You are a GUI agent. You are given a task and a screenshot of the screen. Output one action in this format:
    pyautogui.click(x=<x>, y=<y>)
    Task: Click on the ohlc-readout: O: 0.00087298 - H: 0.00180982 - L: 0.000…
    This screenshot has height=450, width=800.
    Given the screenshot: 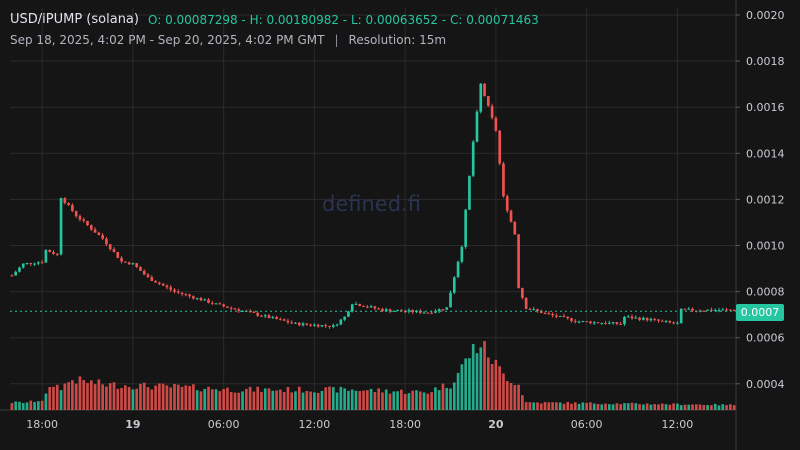 What is the action you would take?
    pyautogui.click(x=343, y=20)
    